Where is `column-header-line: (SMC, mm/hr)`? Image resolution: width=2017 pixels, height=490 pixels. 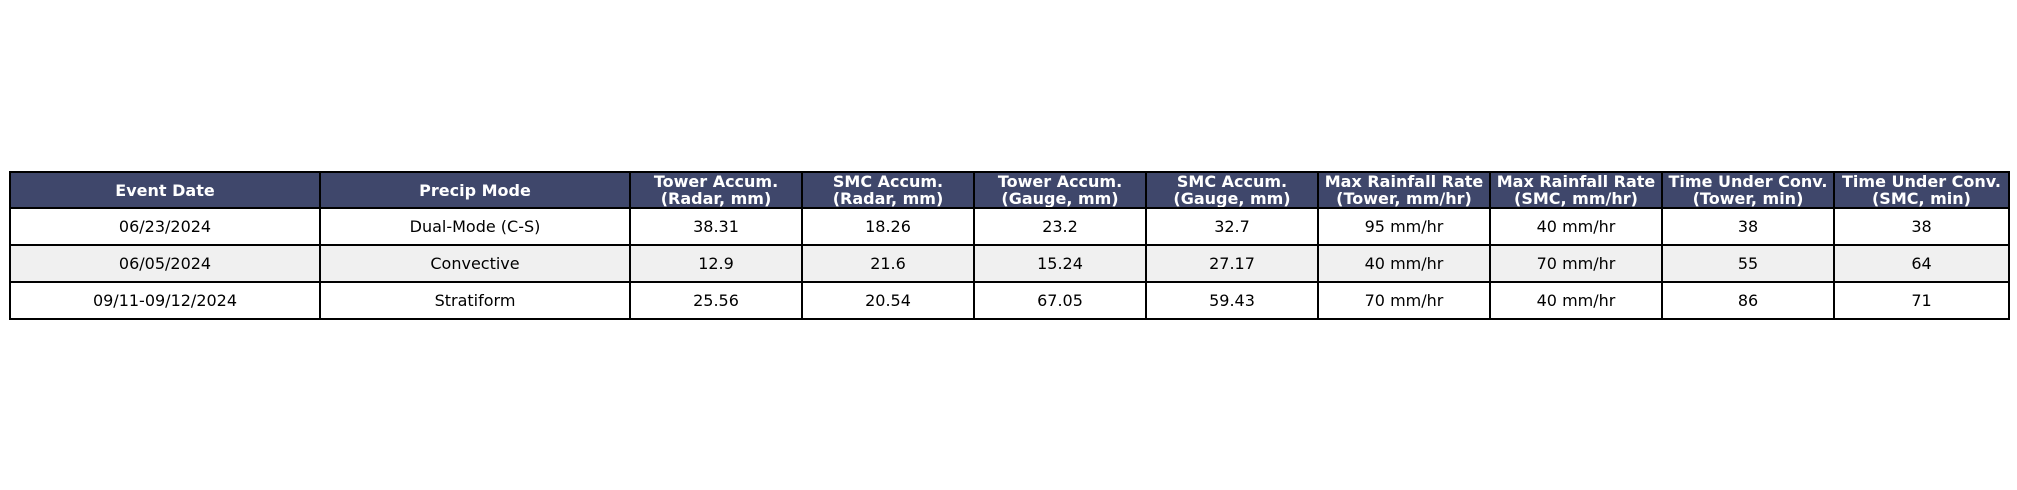 column-header-line: (SMC, mm/hr) is located at coordinates (1576, 198).